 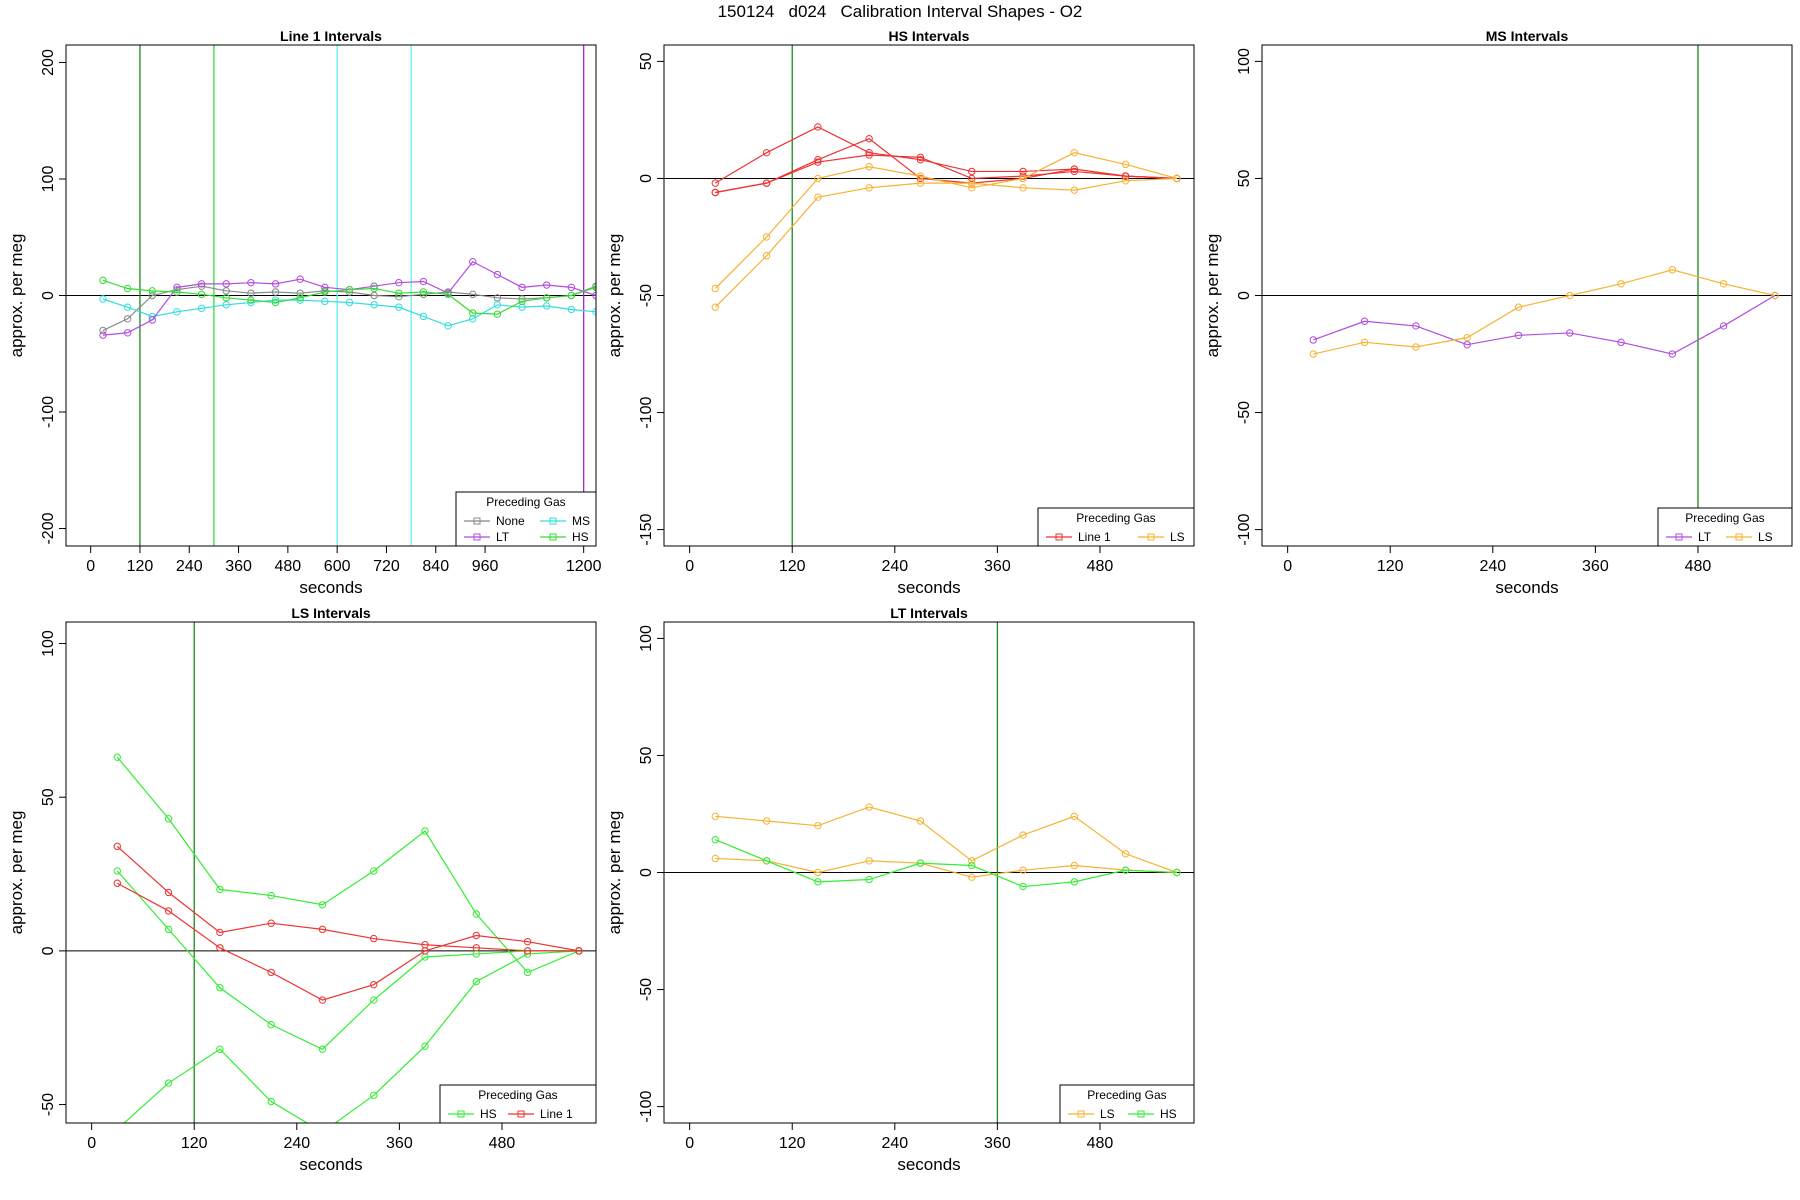 I want to click on x-tick-label: 960, so click(x=485, y=566).